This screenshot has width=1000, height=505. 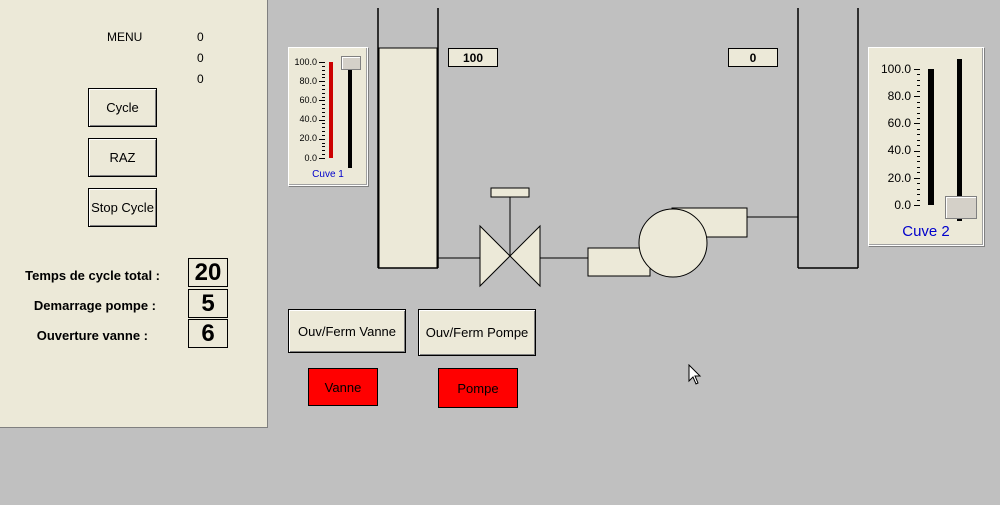 What do you see at coordinates (122, 157) in the screenshot?
I see `raz-button: RAZ` at bounding box center [122, 157].